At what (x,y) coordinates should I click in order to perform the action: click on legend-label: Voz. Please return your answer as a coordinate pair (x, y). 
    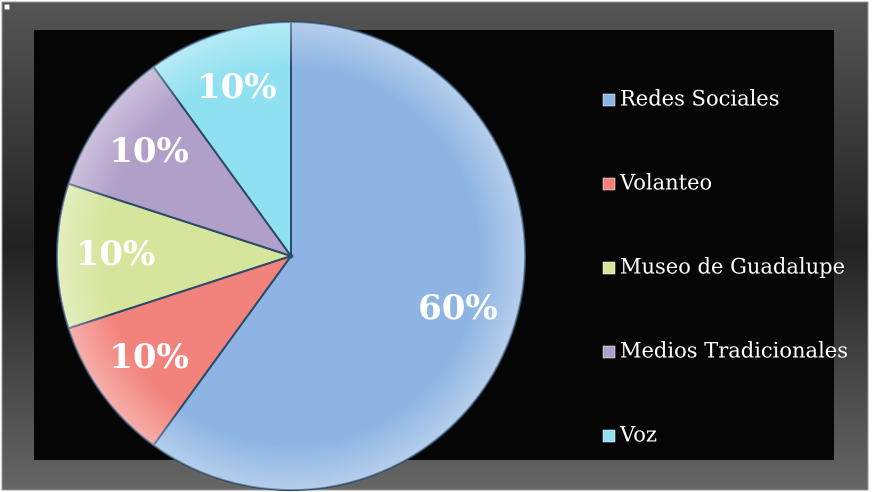
    Looking at the image, I should click on (638, 435).